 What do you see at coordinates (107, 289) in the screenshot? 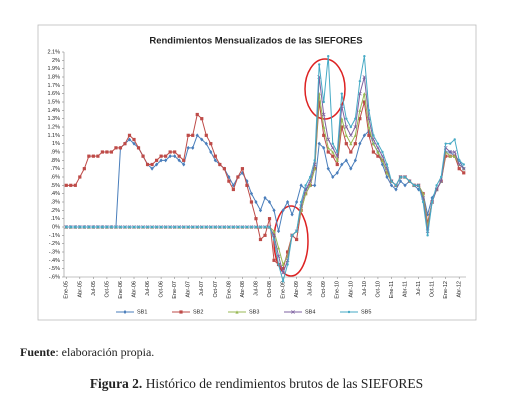
I see `x-tick-label: Oct-05` at bounding box center [107, 289].